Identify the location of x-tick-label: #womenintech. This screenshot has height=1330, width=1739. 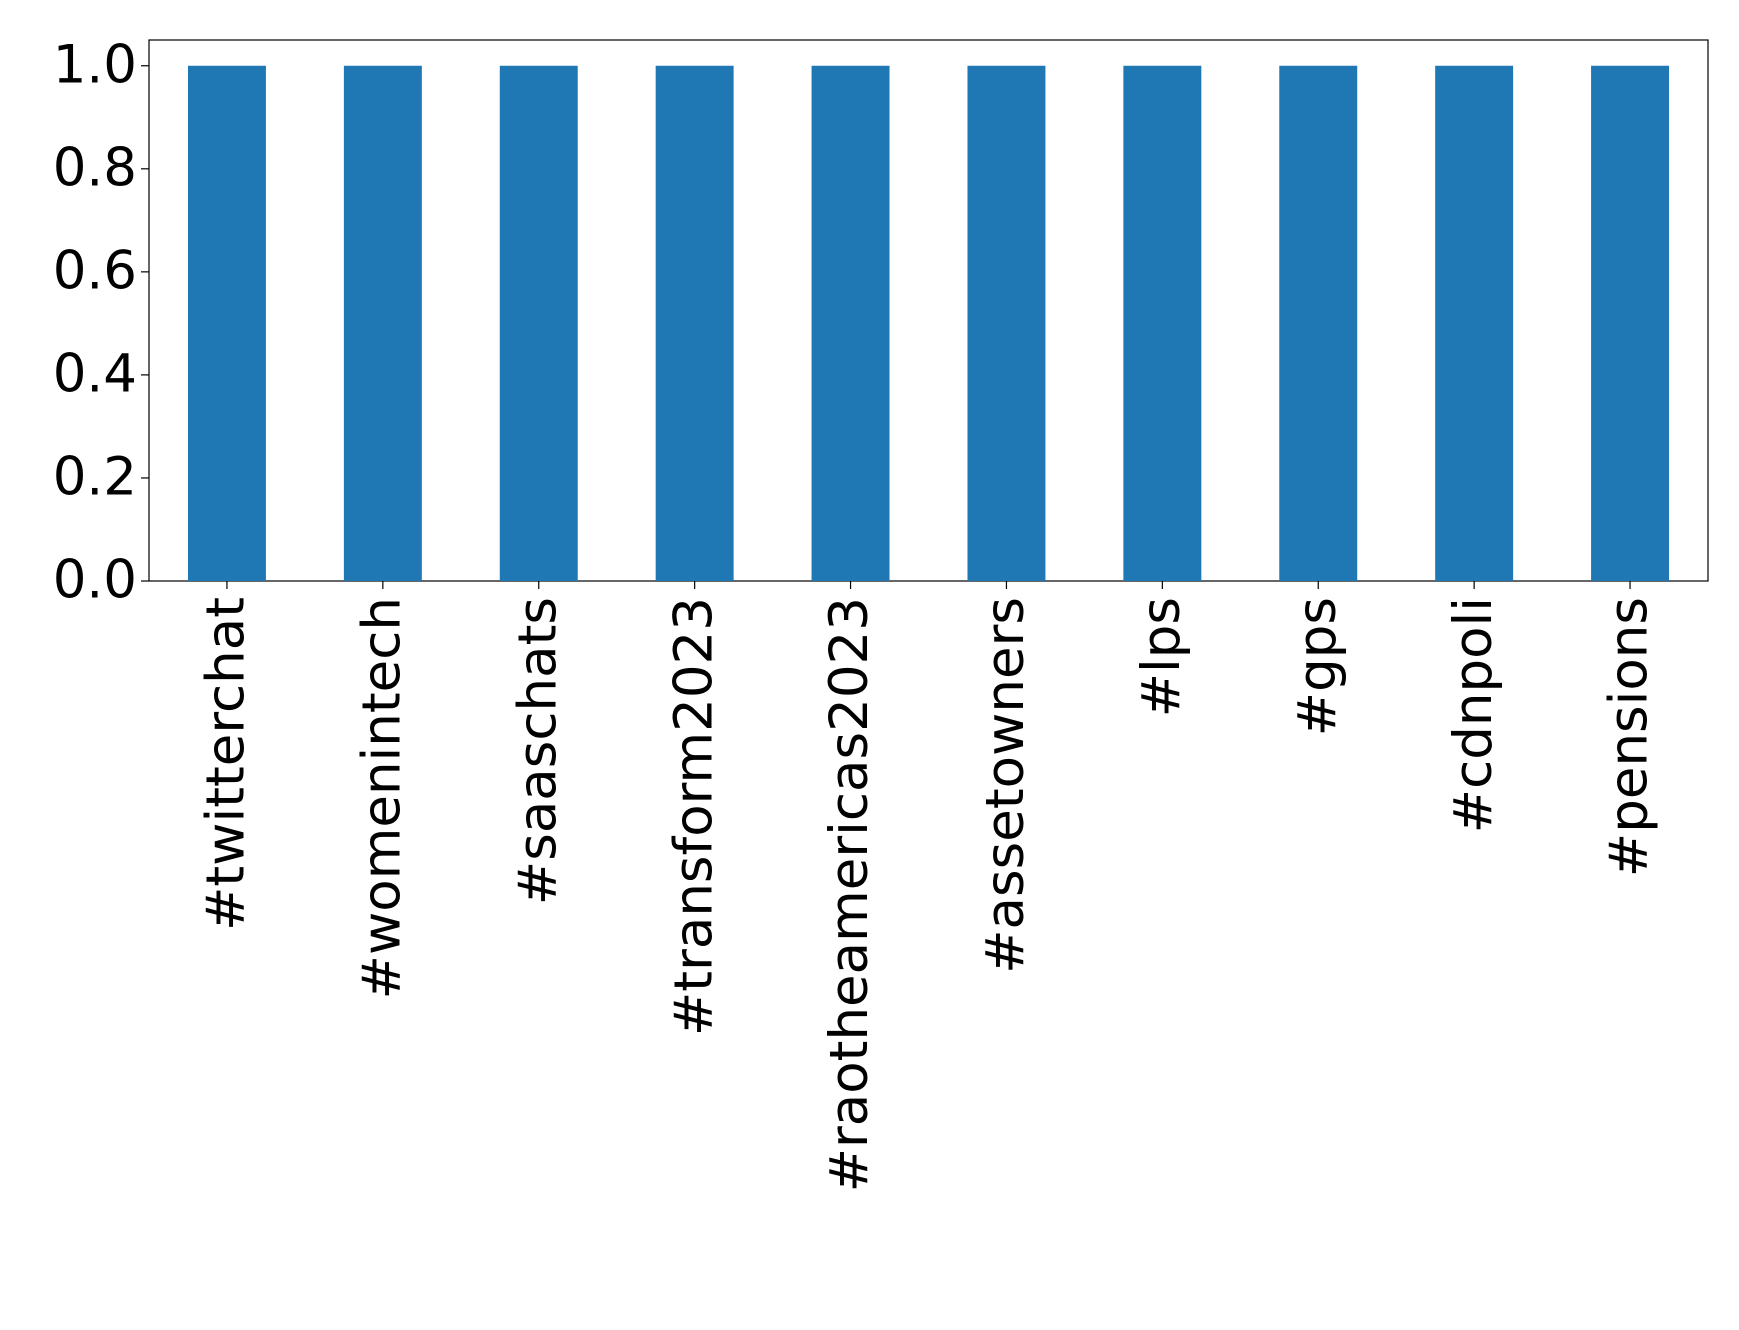
(381, 798).